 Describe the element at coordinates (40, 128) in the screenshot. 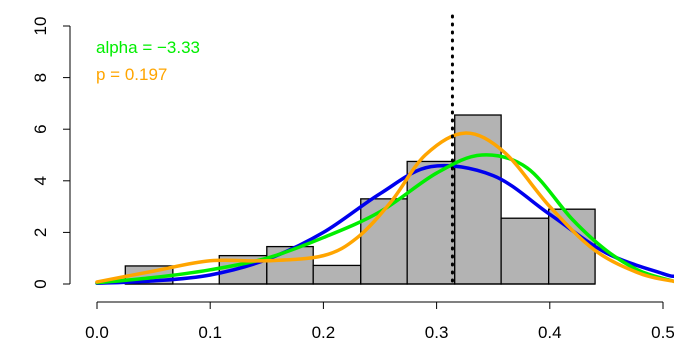

I see `y-tick-label: 6` at that location.